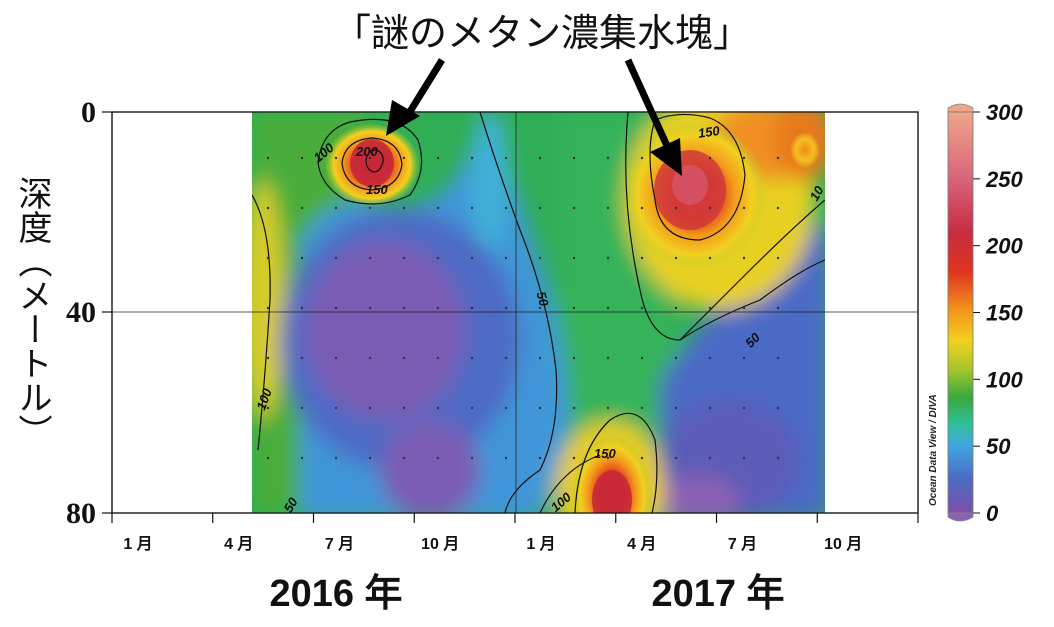  What do you see at coordinates (933, 450) in the screenshot?
I see `colorbar-credit: Ocean Data View / DIVA` at bounding box center [933, 450].